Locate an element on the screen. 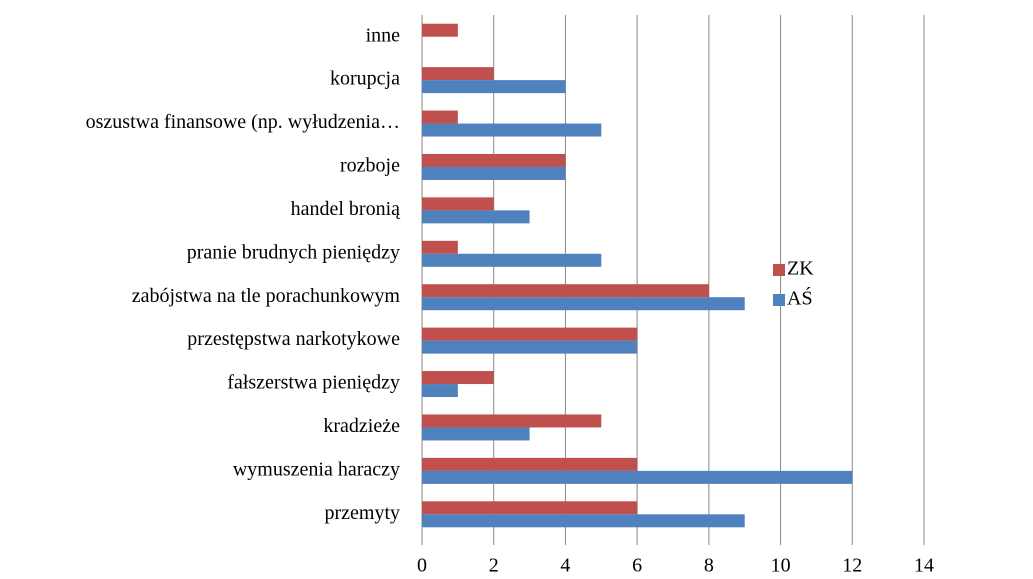  x-tick-label: 10 is located at coordinates (781, 566).